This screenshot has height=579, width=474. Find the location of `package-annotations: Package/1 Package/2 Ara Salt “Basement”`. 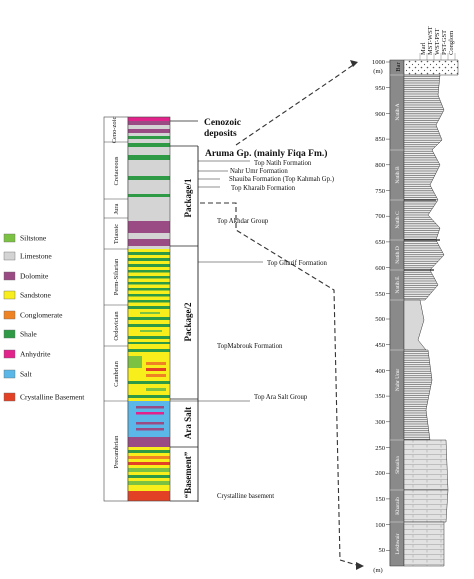

package-annotations: Package/1 Package/2 Ara Salt “Basement” is located at coordinates (184, 311).